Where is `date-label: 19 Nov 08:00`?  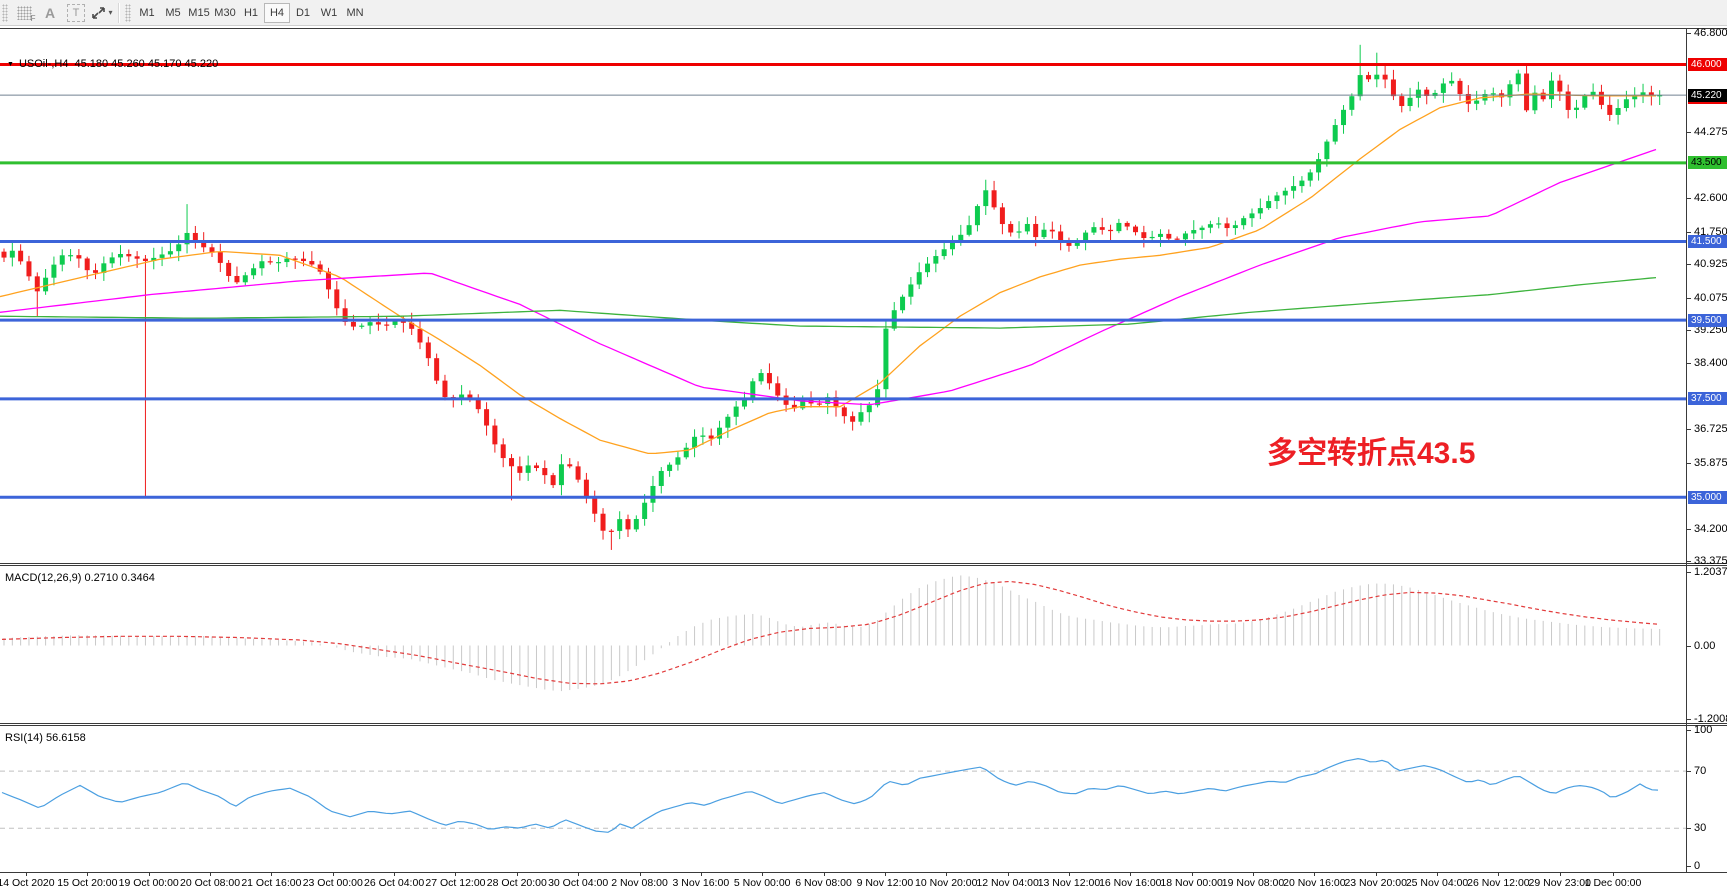 date-label: 19 Nov 08:00 is located at coordinates (1253, 883).